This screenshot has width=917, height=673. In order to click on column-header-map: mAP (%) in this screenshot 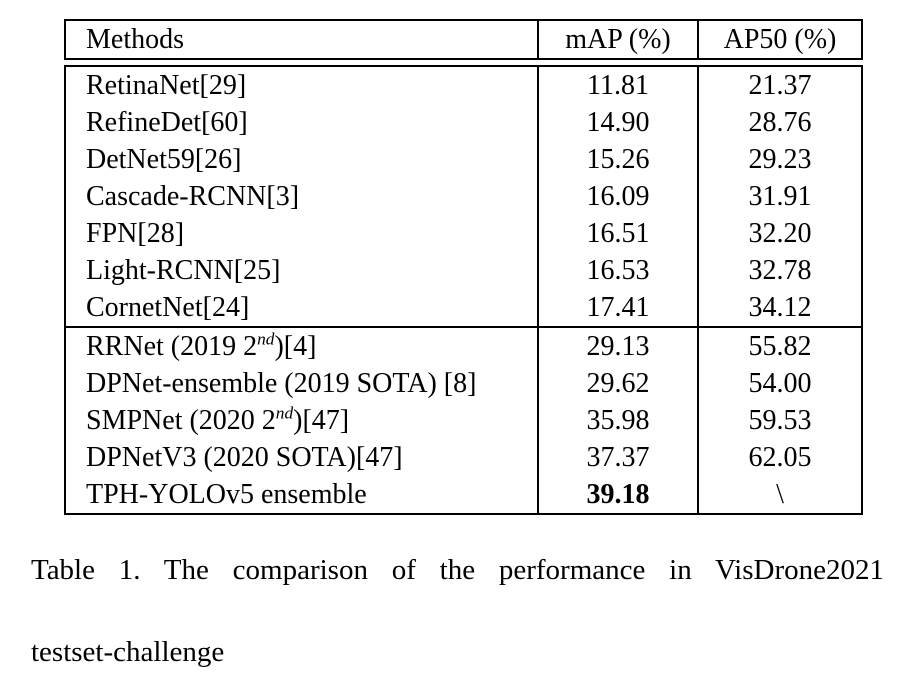, I will do `click(617, 39)`.